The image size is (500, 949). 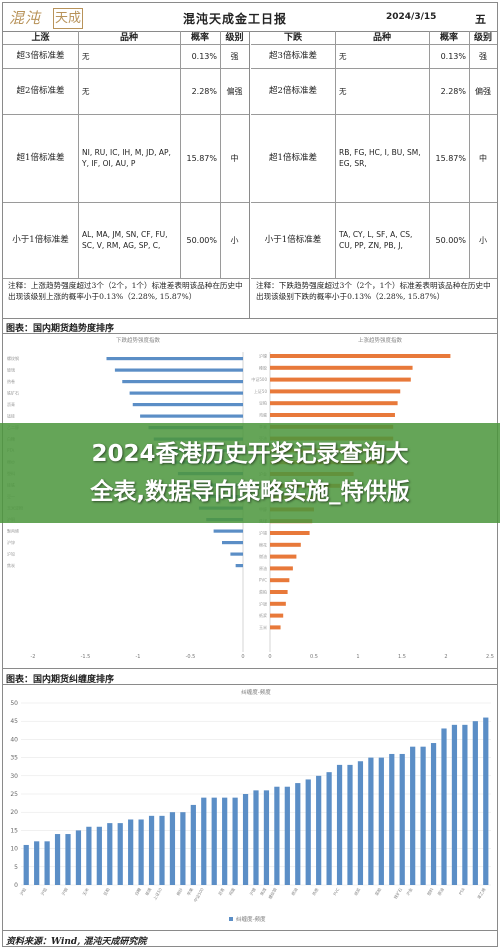 I want to click on down-tick-label: -1, so click(x=138, y=657).